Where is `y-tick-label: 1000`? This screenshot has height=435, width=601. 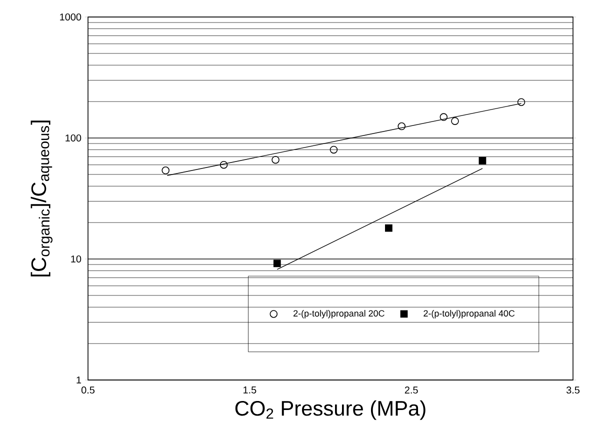
y-tick-label: 1000 is located at coordinates (71, 17).